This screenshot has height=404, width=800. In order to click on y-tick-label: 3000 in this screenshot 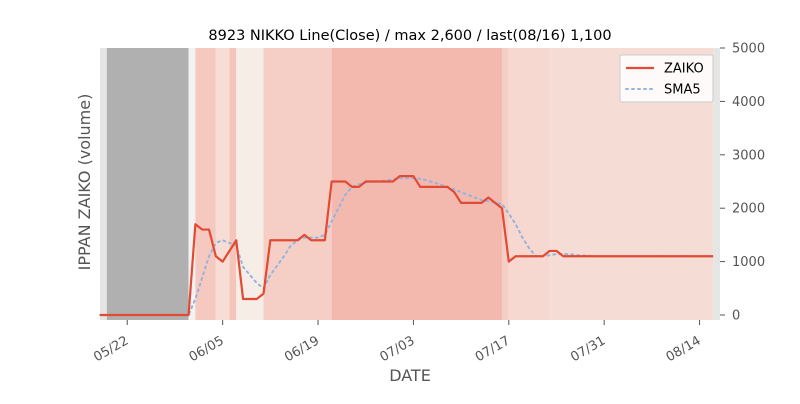, I will do `click(748, 155)`.